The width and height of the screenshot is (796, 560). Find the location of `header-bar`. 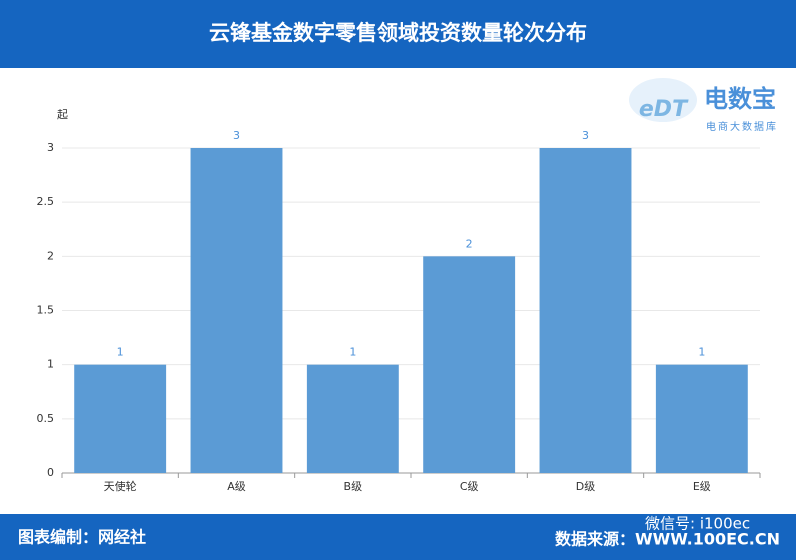

header-bar is located at coordinates (398, 34).